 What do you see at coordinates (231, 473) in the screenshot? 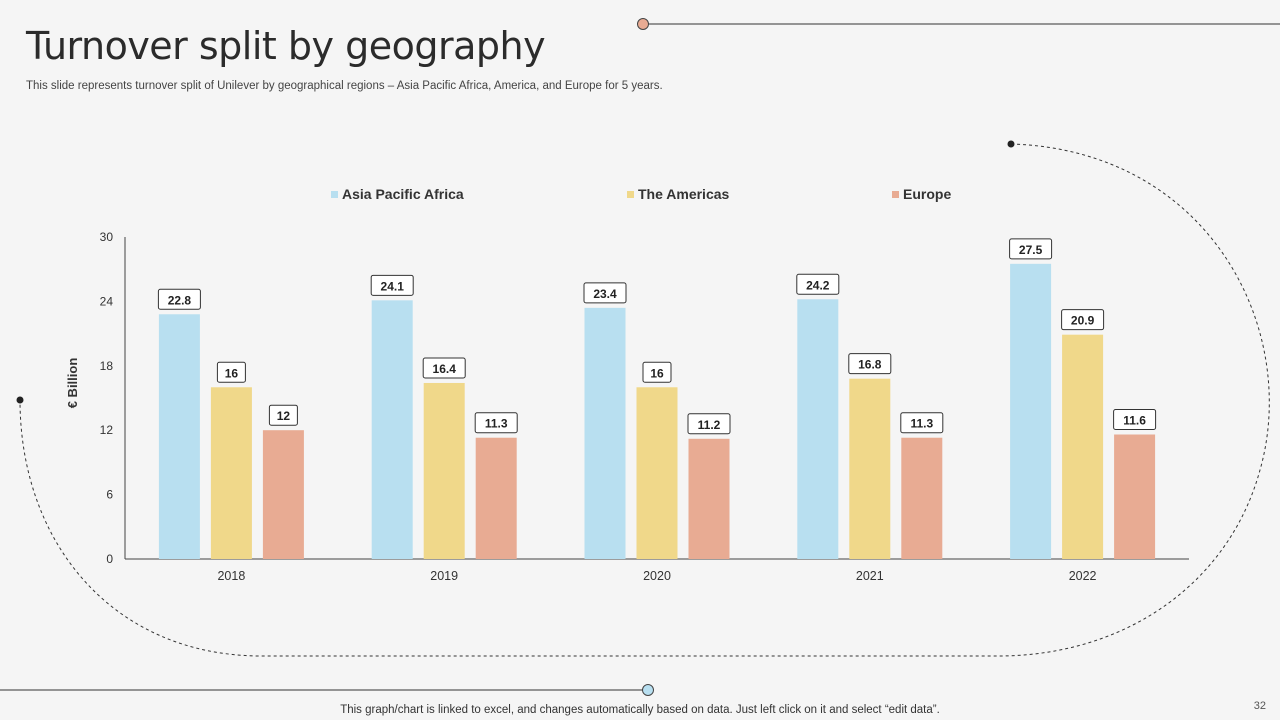
I see `bar-the-americas-2018` at bounding box center [231, 473].